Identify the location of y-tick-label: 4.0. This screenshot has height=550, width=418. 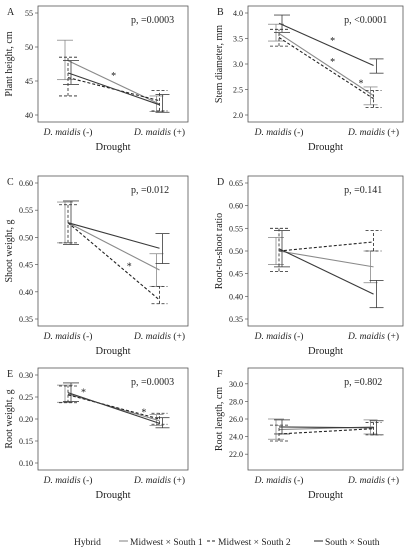
(238, 13).